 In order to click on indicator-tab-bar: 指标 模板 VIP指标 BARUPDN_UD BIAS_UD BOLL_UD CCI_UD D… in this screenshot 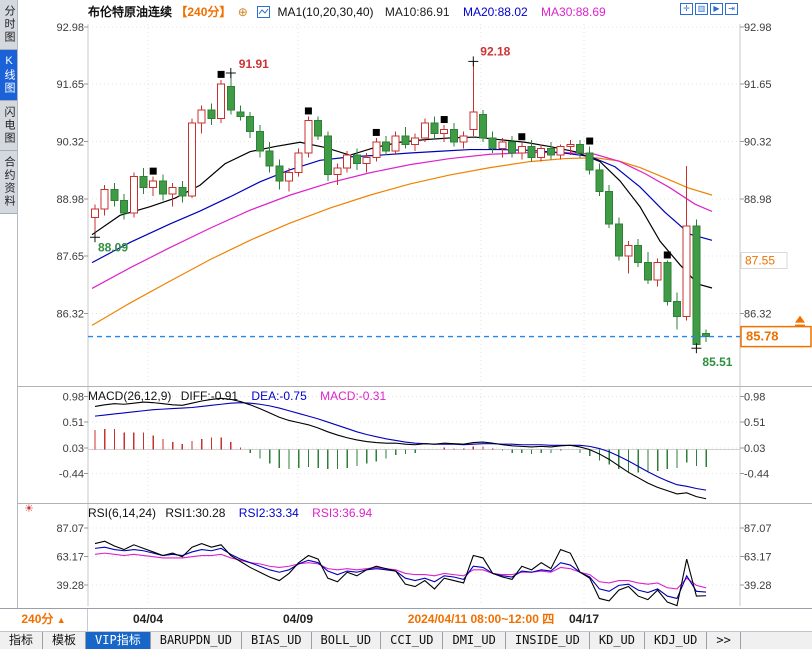, I will do `click(406, 640)`.